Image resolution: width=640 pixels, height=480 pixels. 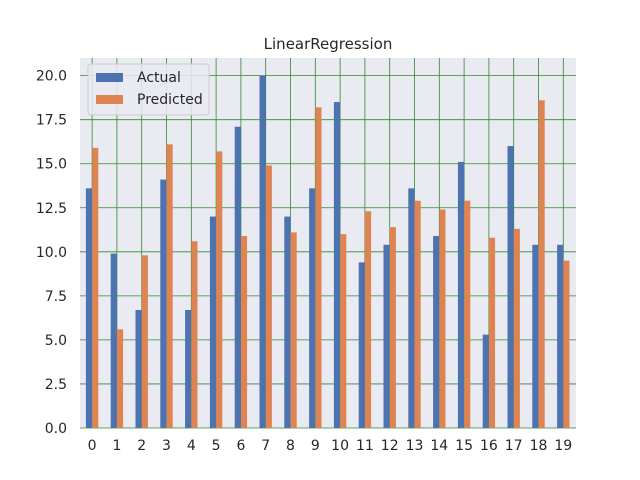 I want to click on x-tick-label: 15, so click(x=464, y=446).